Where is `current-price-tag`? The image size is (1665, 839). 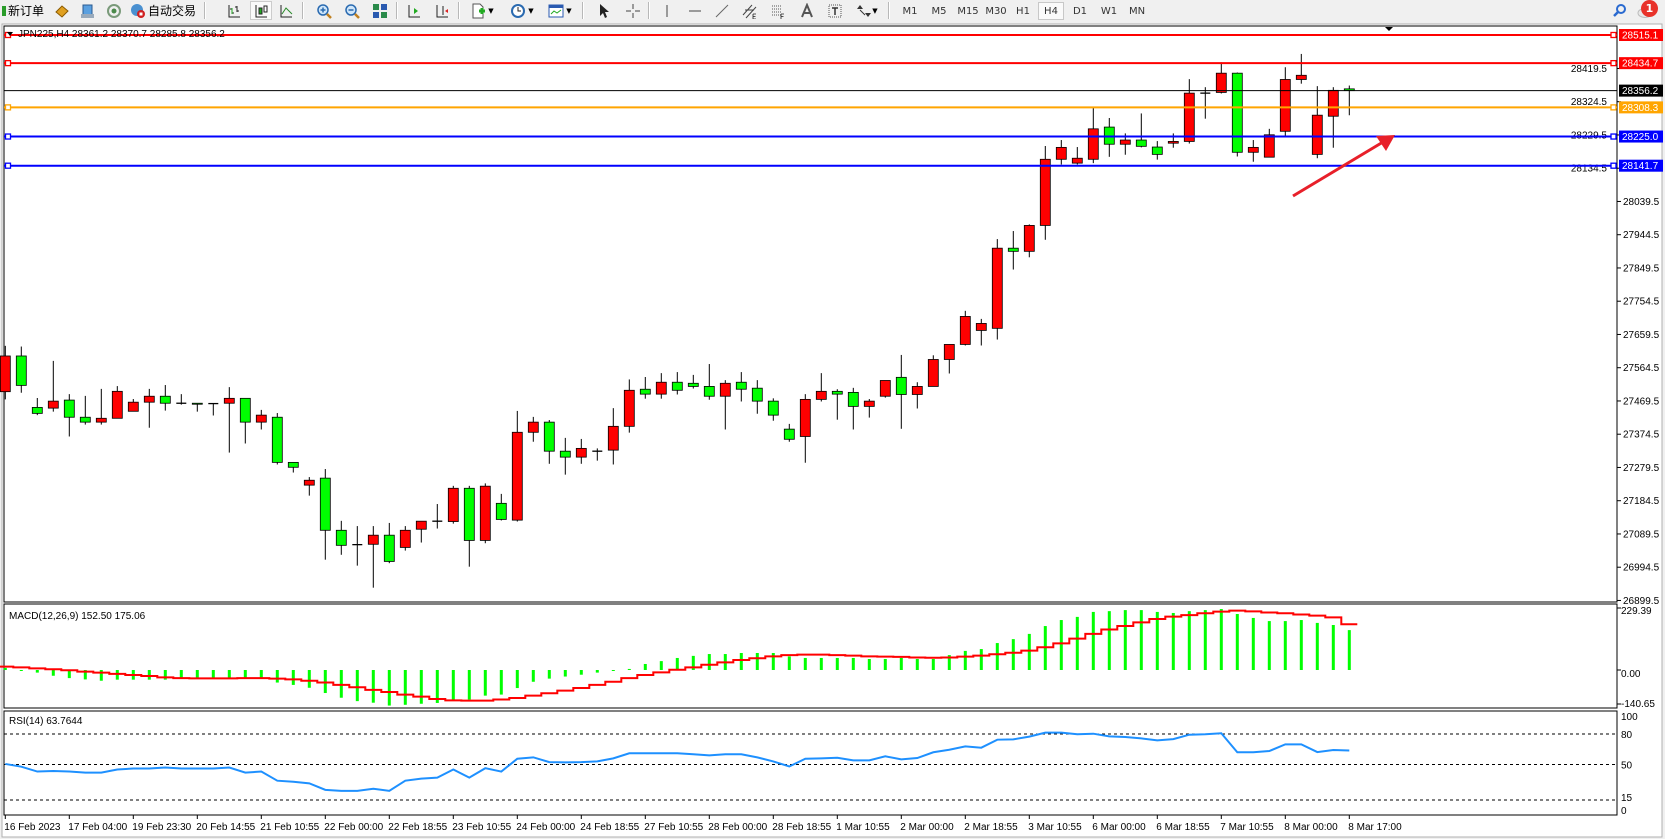 current-price-tag is located at coordinates (1641, 90).